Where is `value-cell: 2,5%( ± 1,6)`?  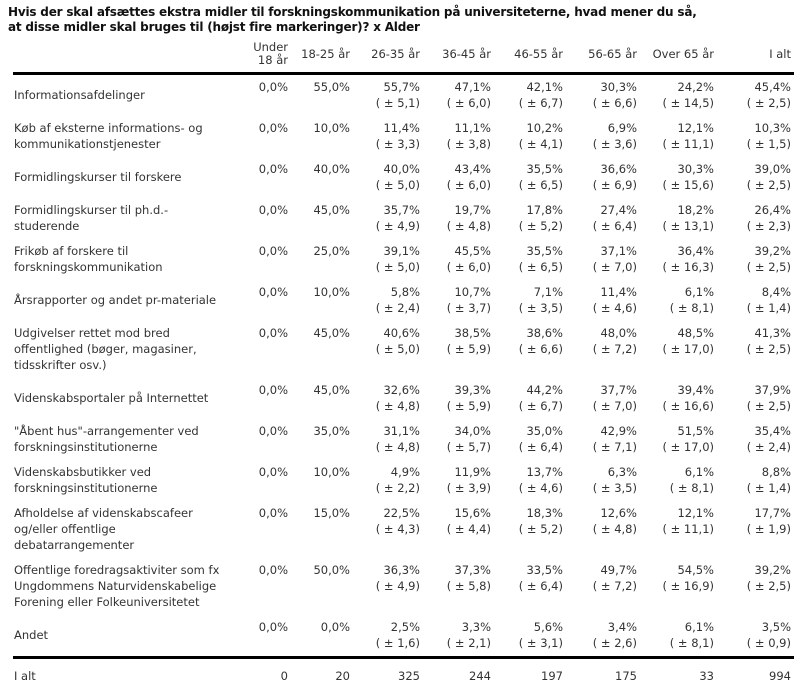
value-cell: 2,5%( ± 1,6) is located at coordinates (388, 636).